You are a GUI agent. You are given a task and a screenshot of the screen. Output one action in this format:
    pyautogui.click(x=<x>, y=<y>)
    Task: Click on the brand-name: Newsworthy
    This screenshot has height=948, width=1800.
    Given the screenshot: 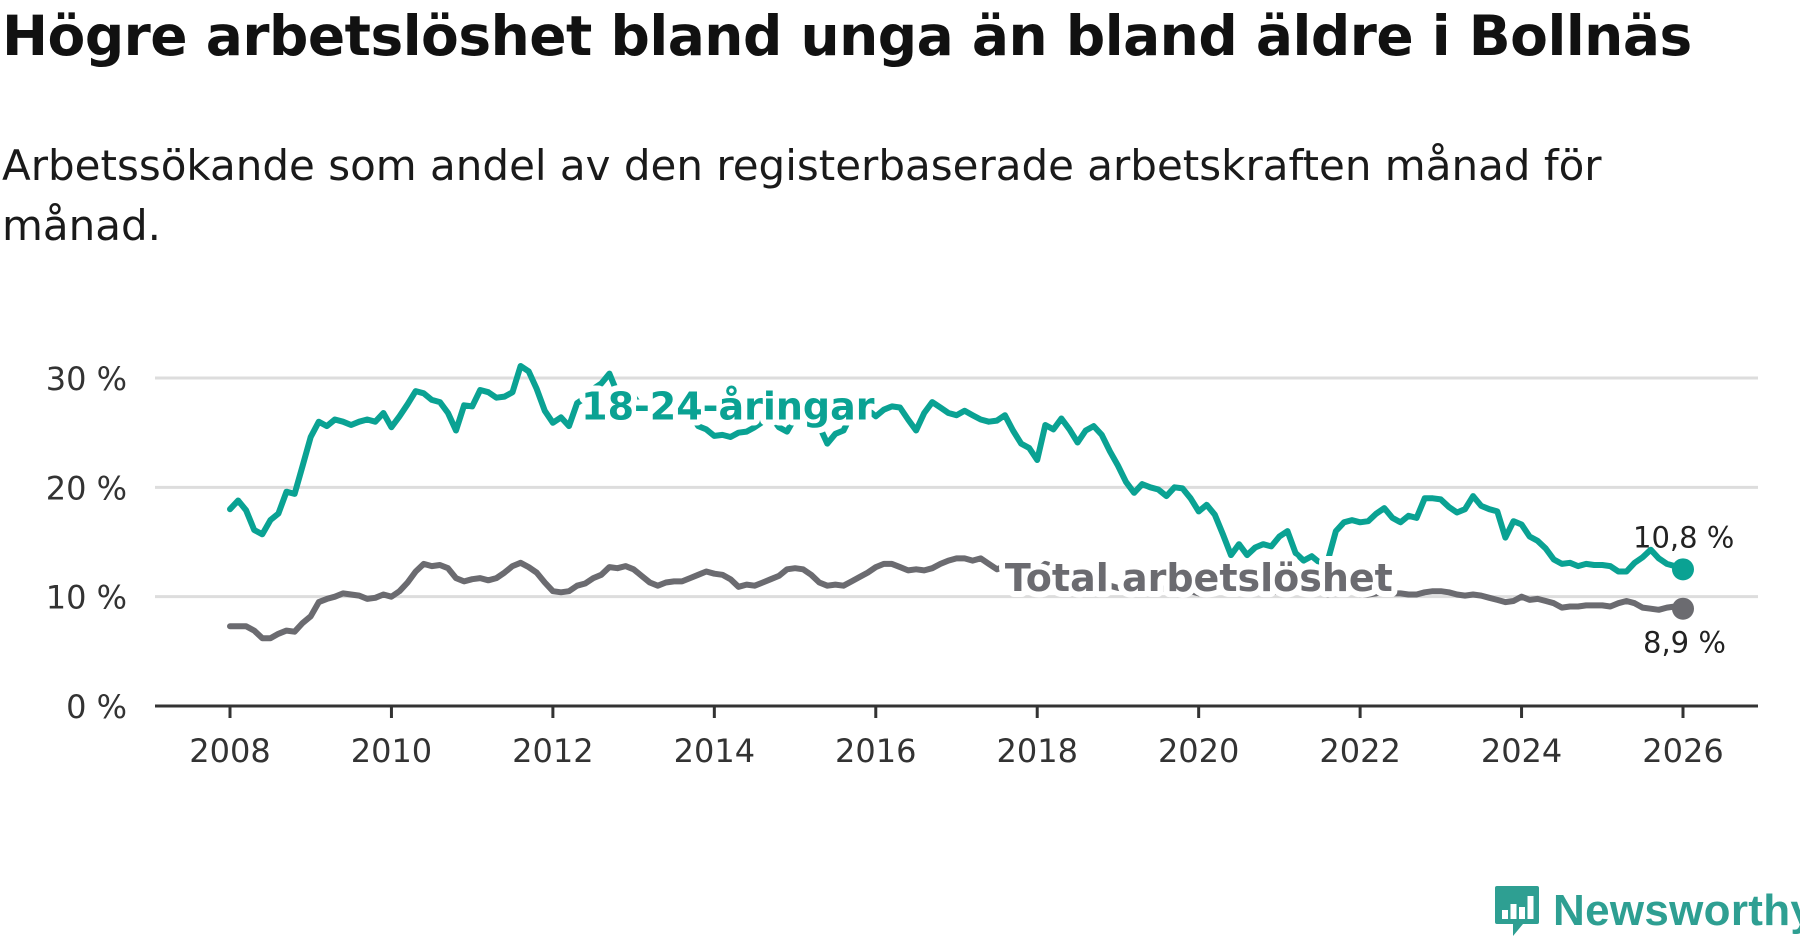 What is the action you would take?
    pyautogui.click(x=1676, y=910)
    